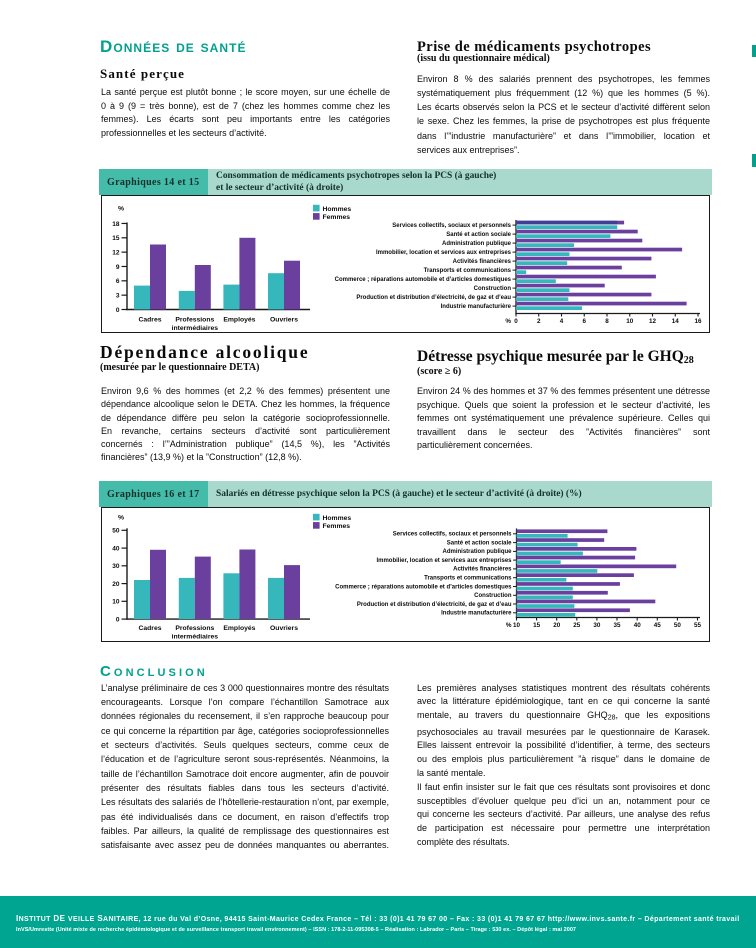  Describe the element at coordinates (577, 625) in the screenshot. I see `svg-text: 25` at that location.